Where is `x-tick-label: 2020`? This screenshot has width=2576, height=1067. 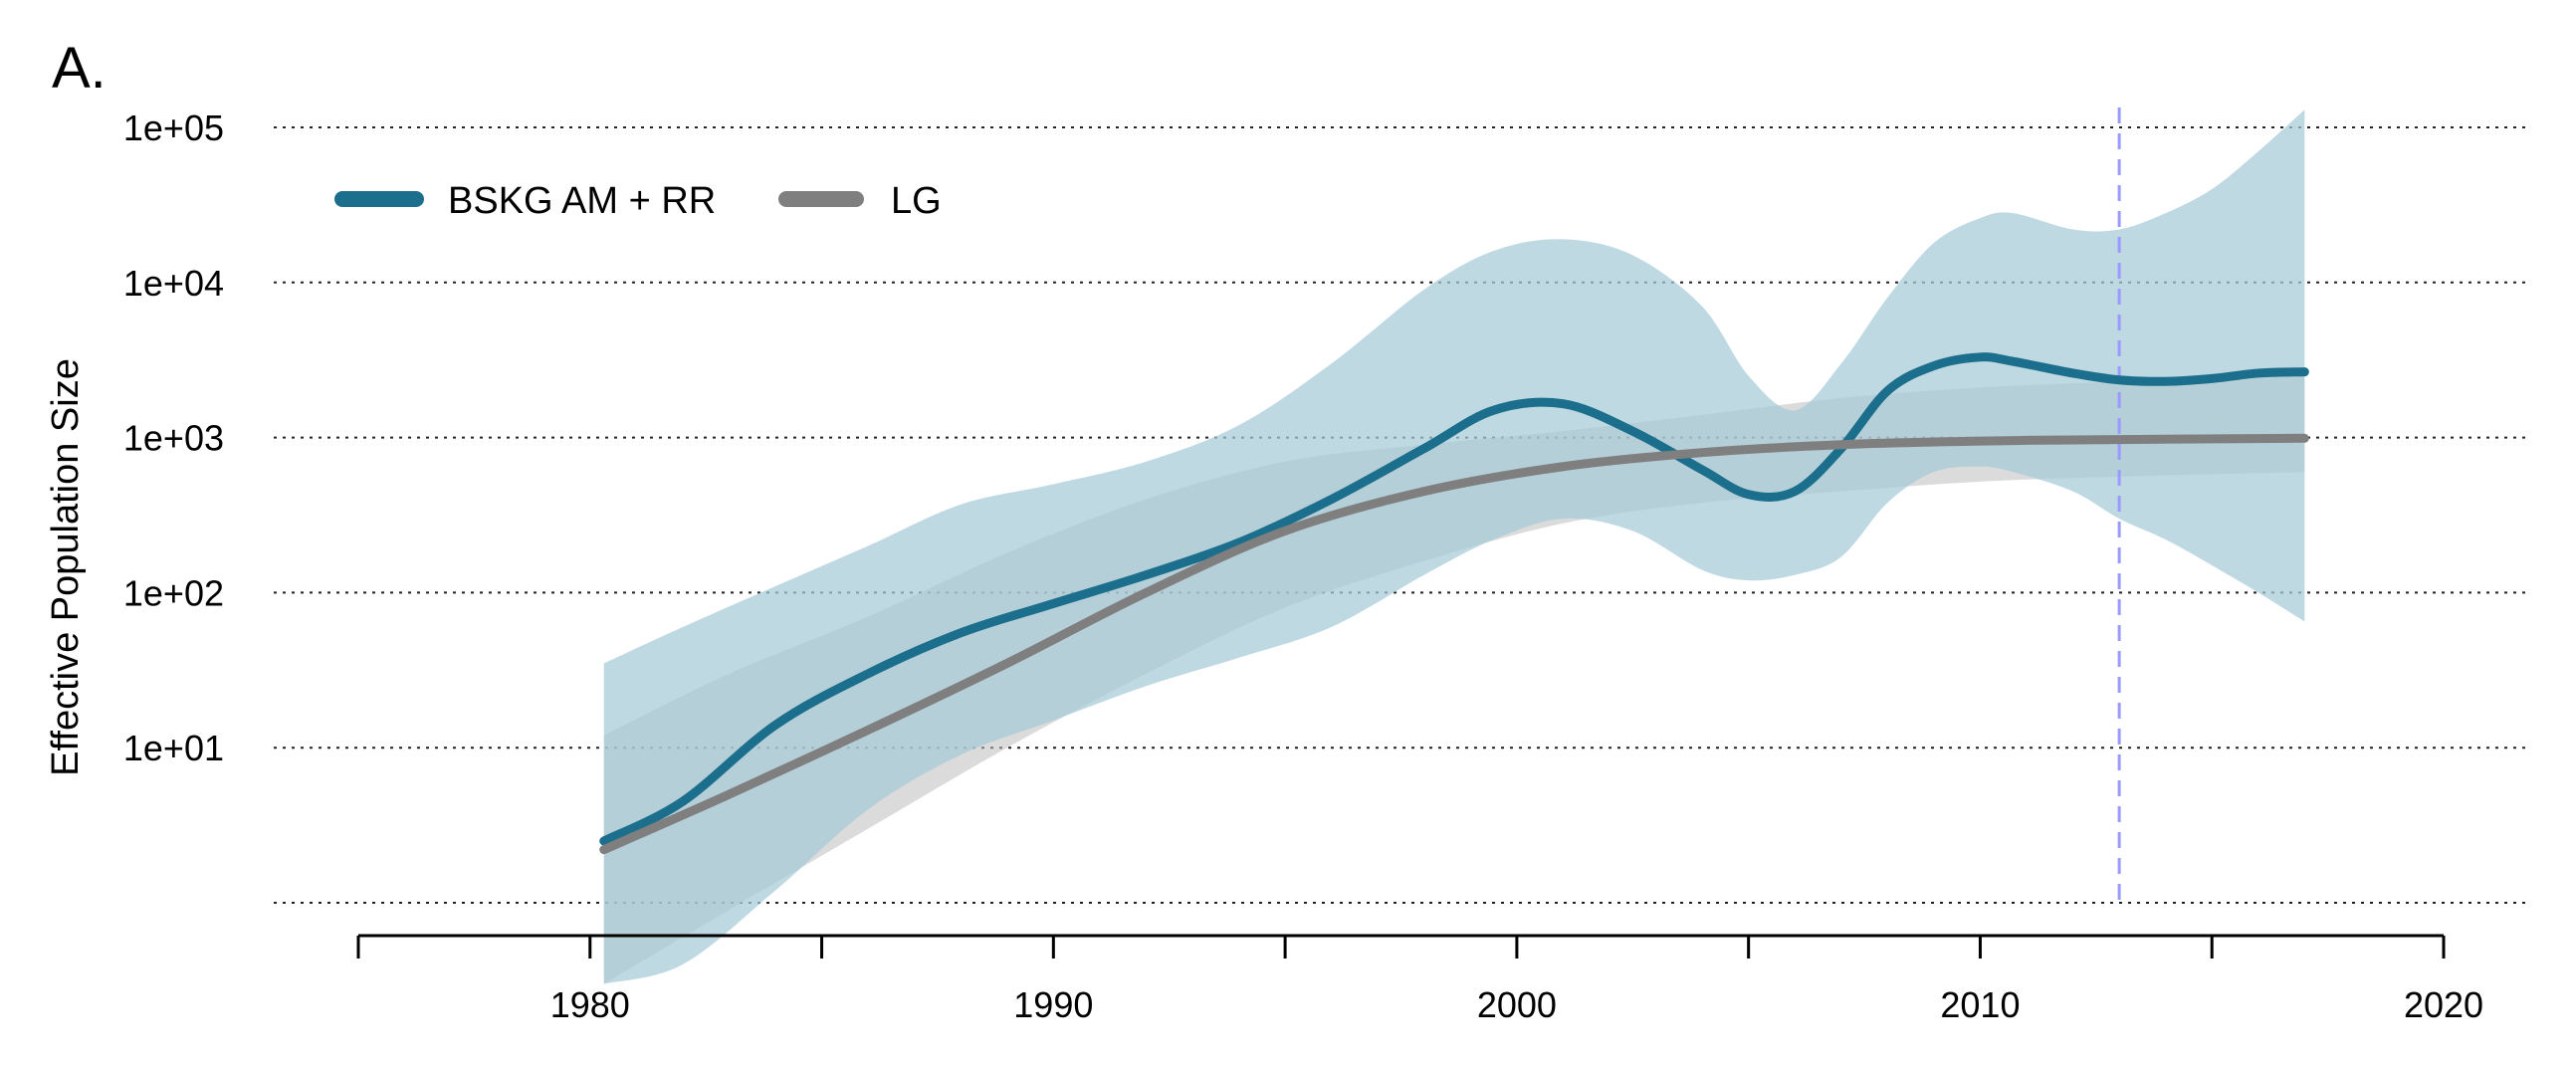
x-tick-label: 2020 is located at coordinates (2443, 1005).